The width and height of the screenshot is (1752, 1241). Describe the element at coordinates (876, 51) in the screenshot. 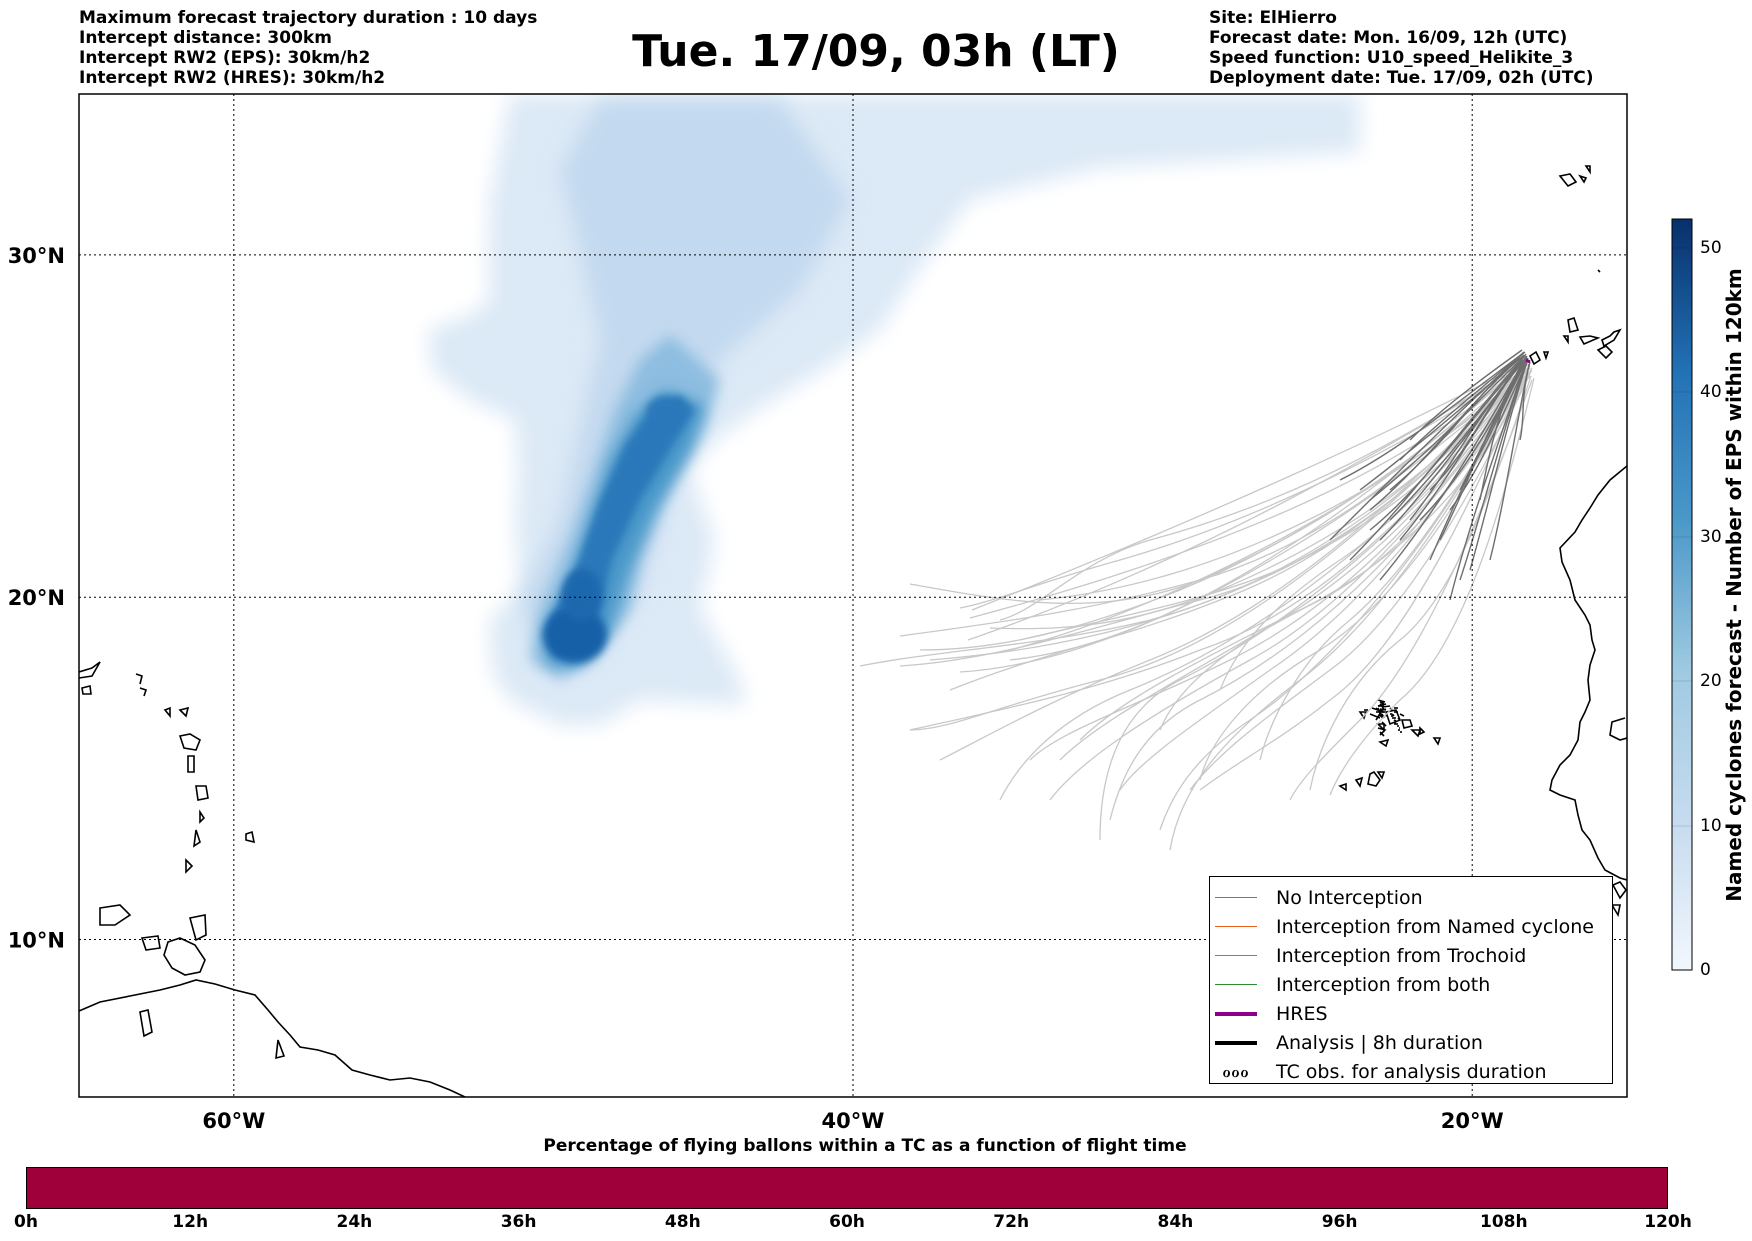

I see `page-title: Tue. 17/09, 03h (LT)` at that location.